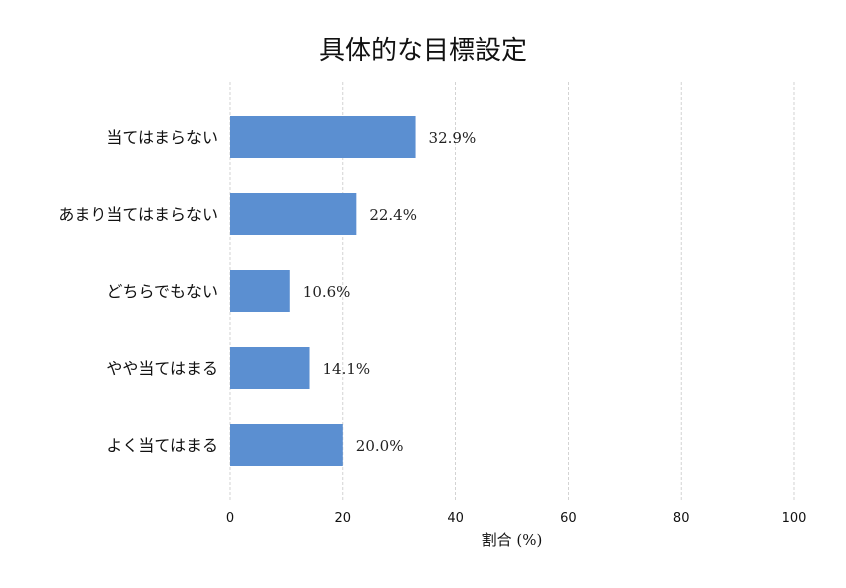 This screenshot has height=588, width=846. Describe the element at coordinates (681, 518) in the screenshot. I see `x-tick-label: 80` at that location.